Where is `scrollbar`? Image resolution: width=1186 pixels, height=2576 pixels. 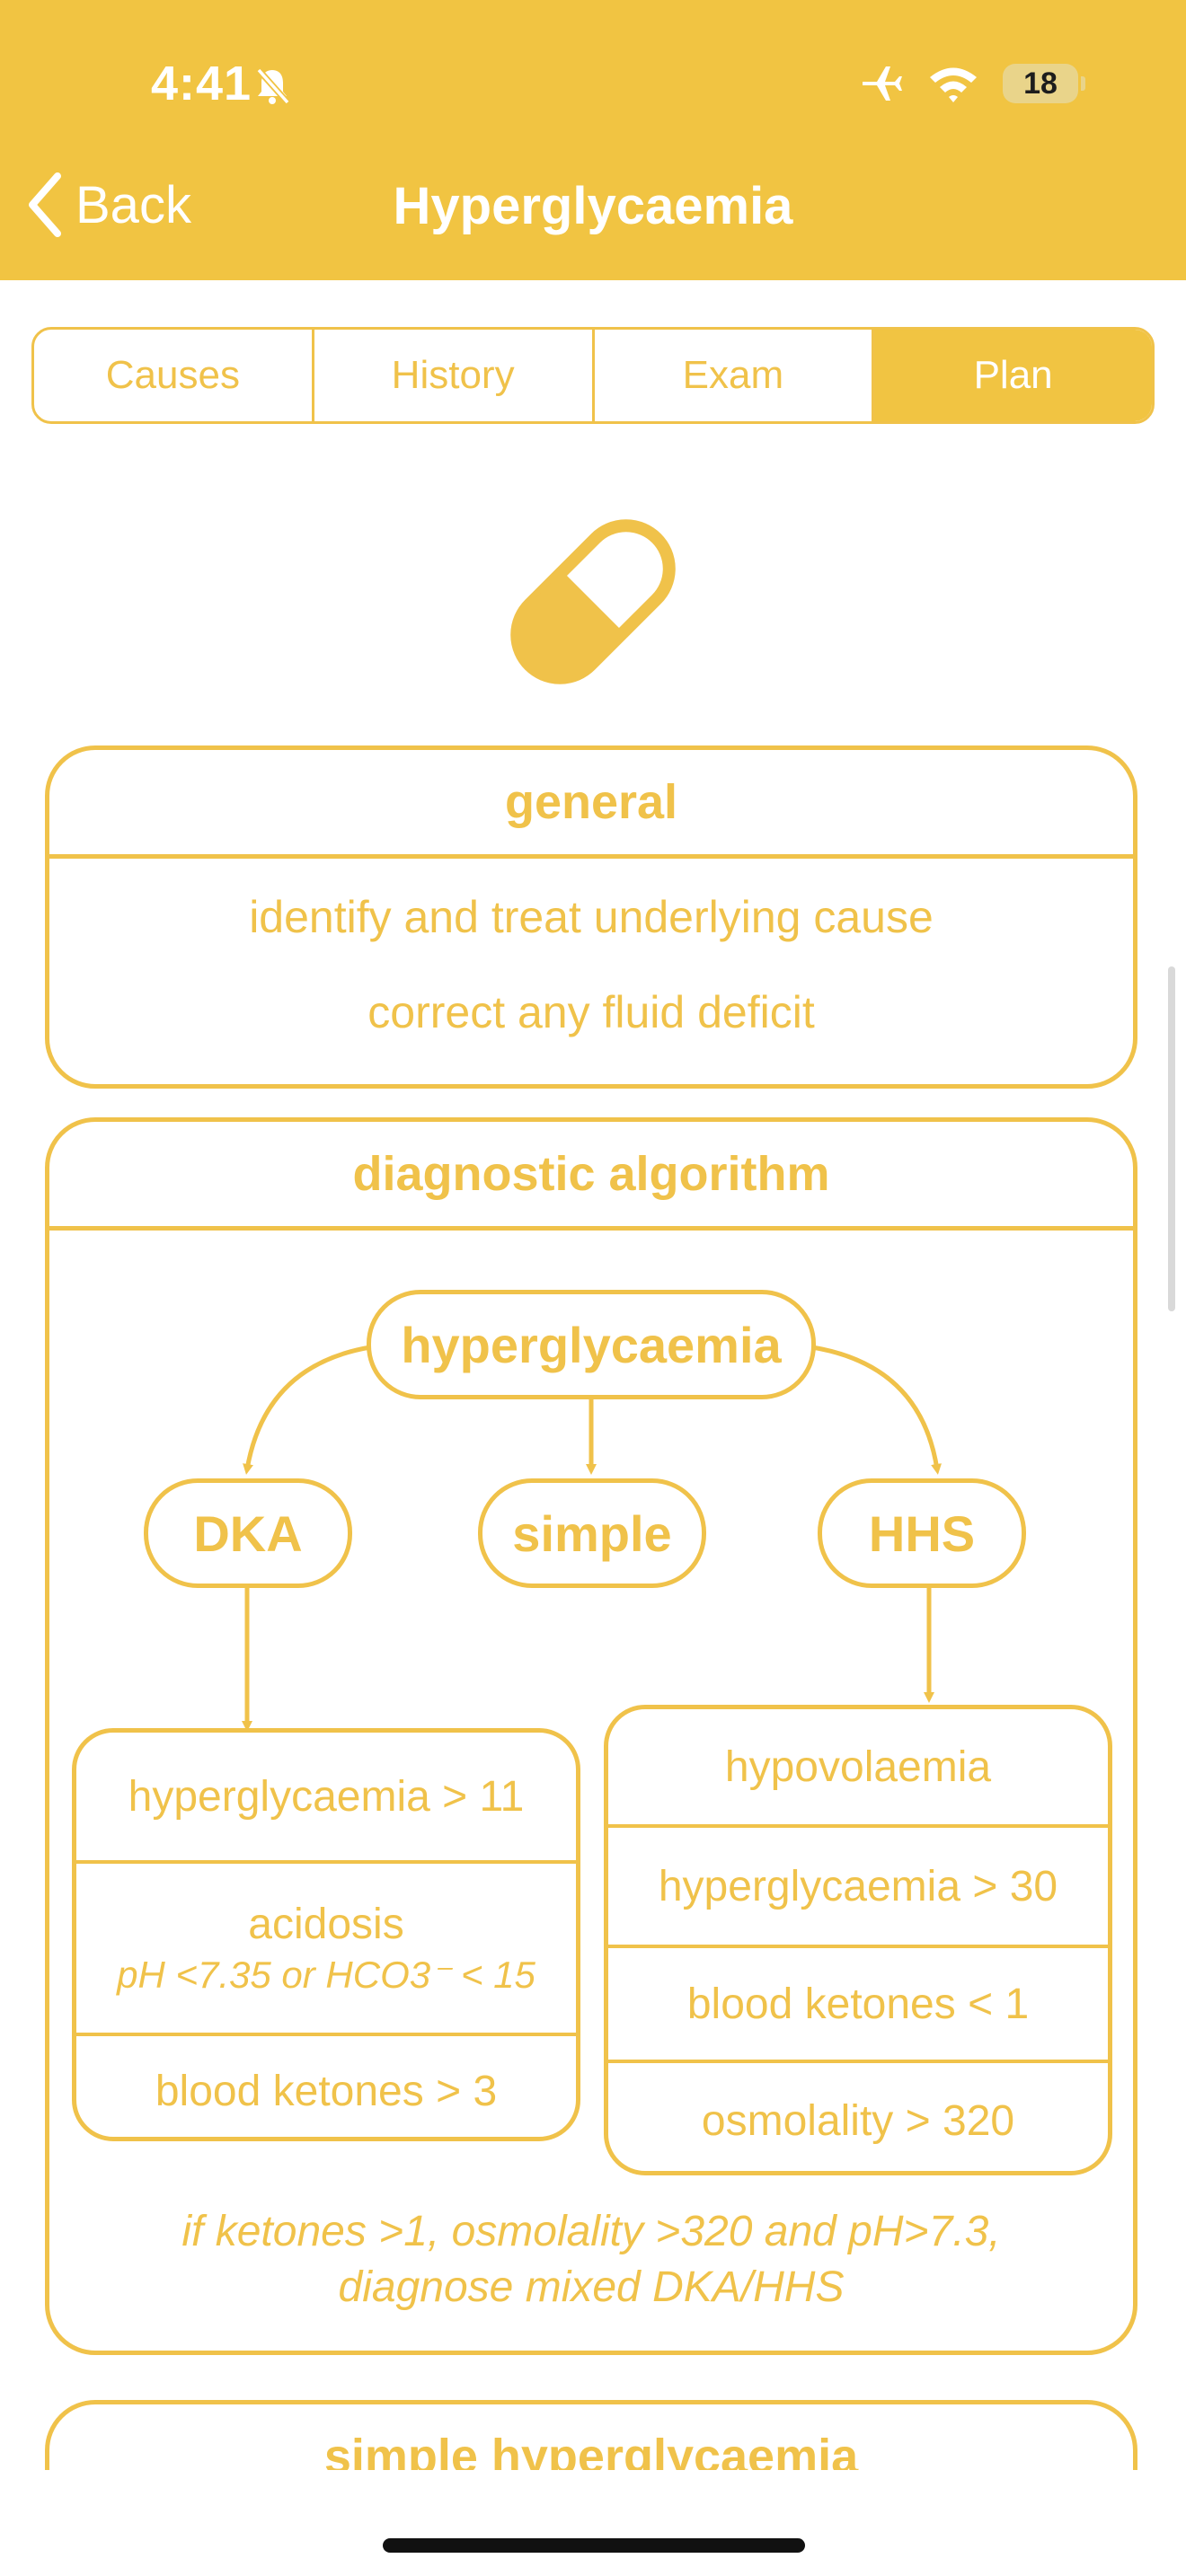
scrollbar is located at coordinates (1171, 1138).